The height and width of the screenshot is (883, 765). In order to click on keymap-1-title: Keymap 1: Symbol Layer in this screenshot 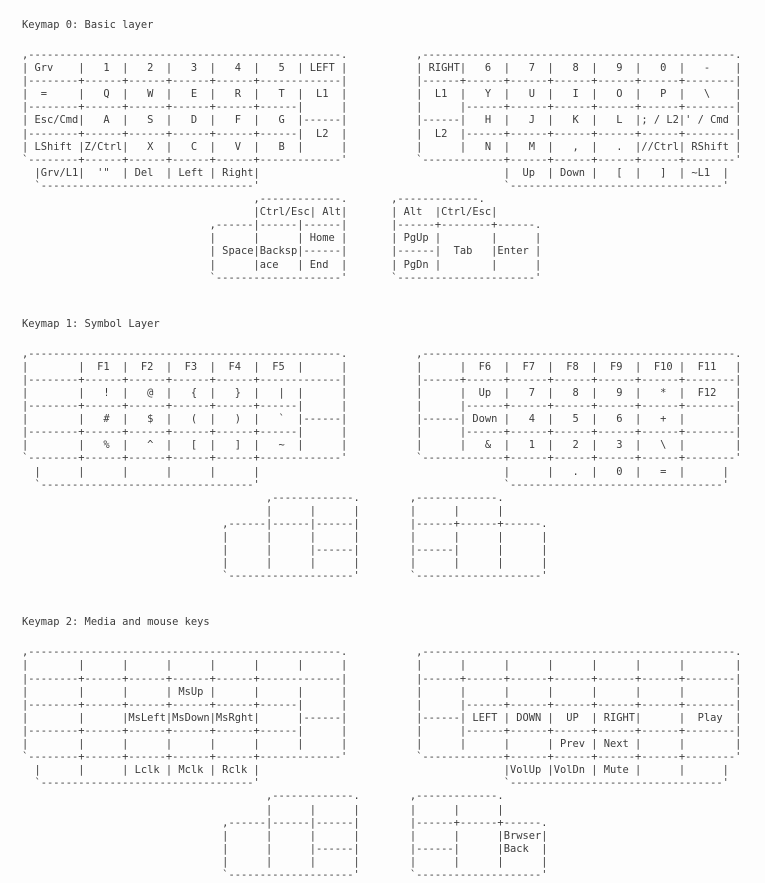, I will do `click(91, 323)`.